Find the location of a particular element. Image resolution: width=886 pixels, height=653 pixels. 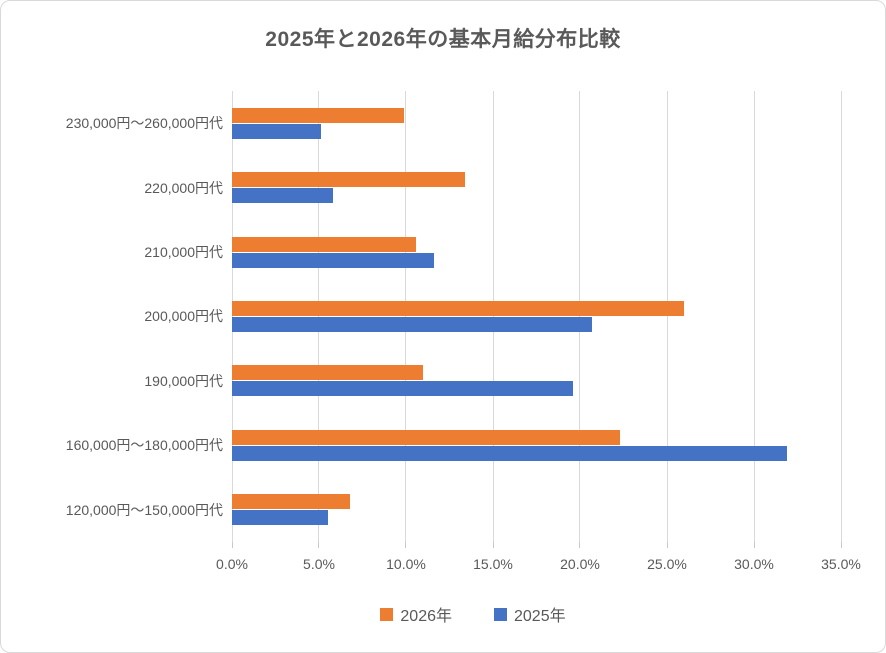

legend-label: 2026年 is located at coordinates (426, 616).